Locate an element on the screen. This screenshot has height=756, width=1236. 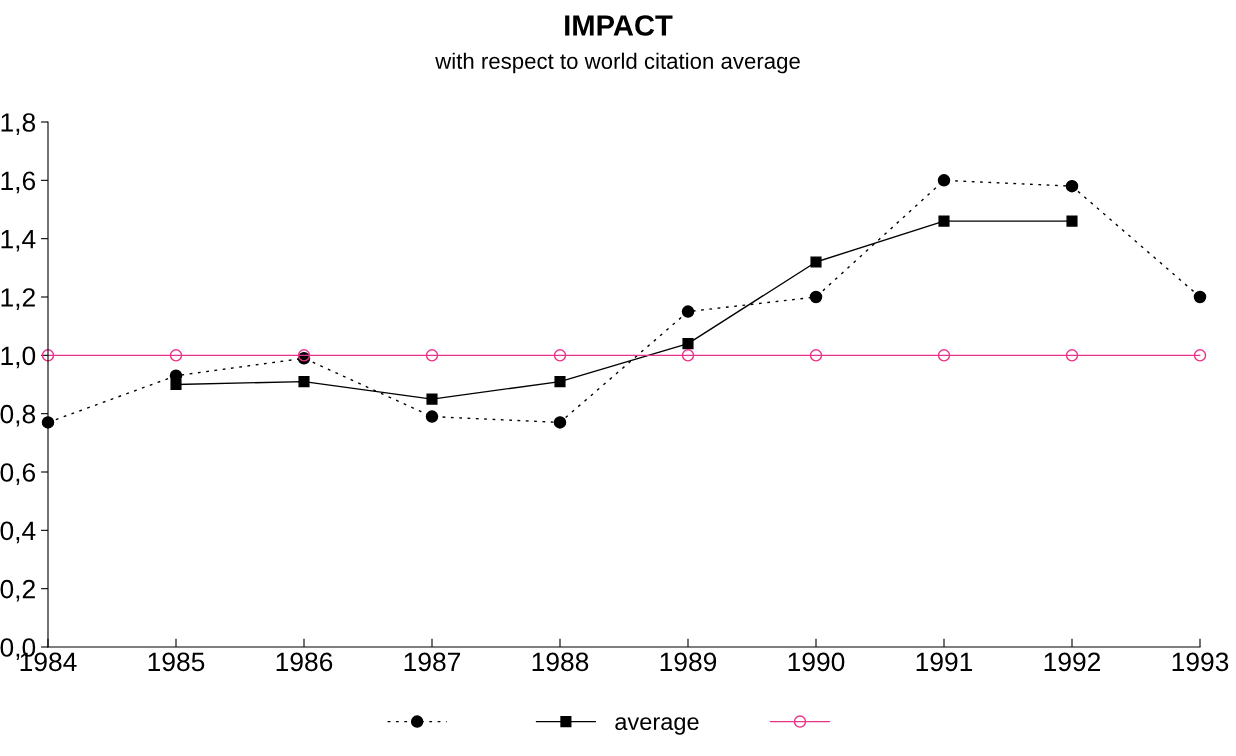
x-tick-label: 1990 is located at coordinates (816, 662).